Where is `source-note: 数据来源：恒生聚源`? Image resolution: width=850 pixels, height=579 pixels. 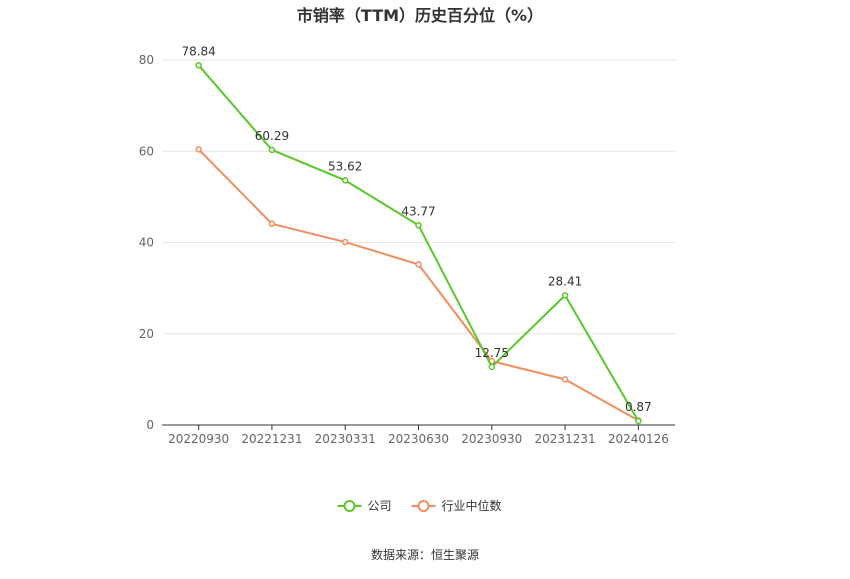
source-note: 数据来源：恒生聚源 is located at coordinates (425, 554).